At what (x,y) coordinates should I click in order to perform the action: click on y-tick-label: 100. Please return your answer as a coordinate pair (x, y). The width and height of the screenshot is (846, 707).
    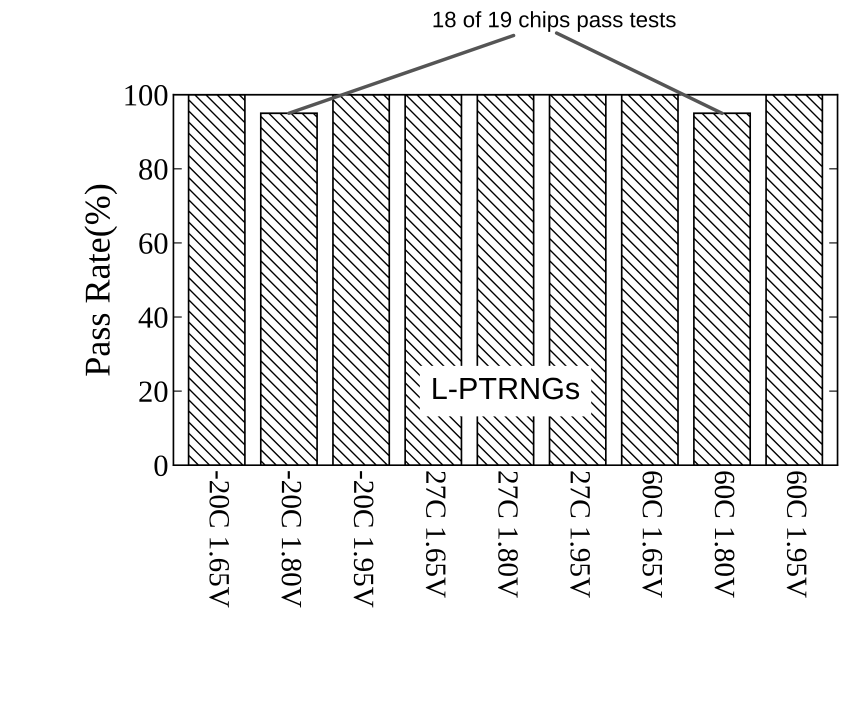
    Looking at the image, I should click on (146, 95).